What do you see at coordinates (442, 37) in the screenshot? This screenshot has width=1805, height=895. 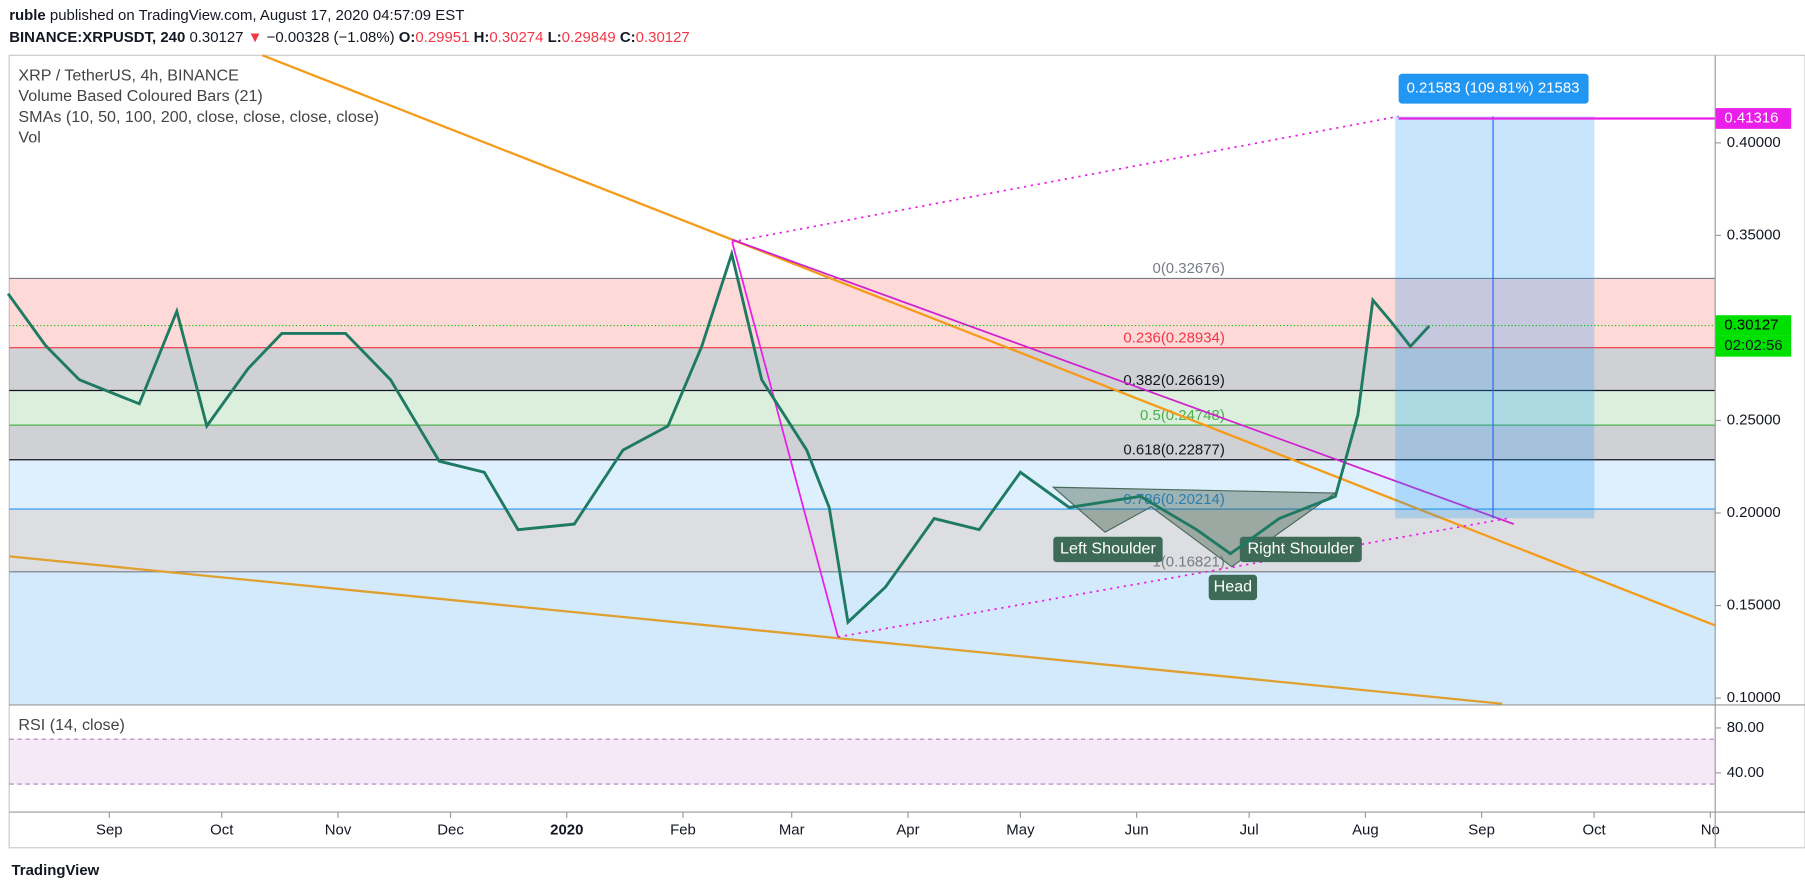 I see `o: 0.29951` at bounding box center [442, 37].